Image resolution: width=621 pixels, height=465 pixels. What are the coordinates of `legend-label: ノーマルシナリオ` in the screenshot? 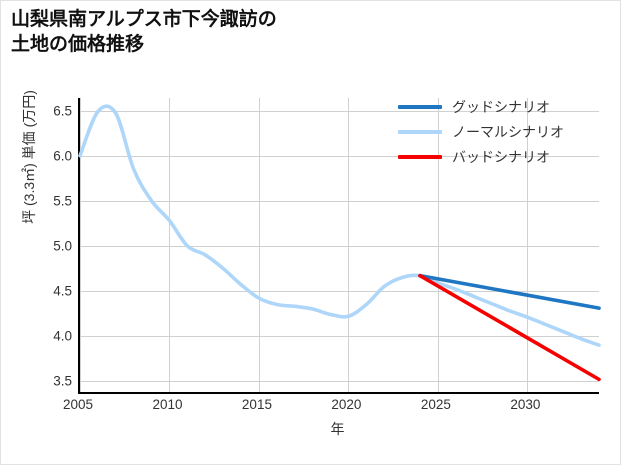 It's located at (508, 131).